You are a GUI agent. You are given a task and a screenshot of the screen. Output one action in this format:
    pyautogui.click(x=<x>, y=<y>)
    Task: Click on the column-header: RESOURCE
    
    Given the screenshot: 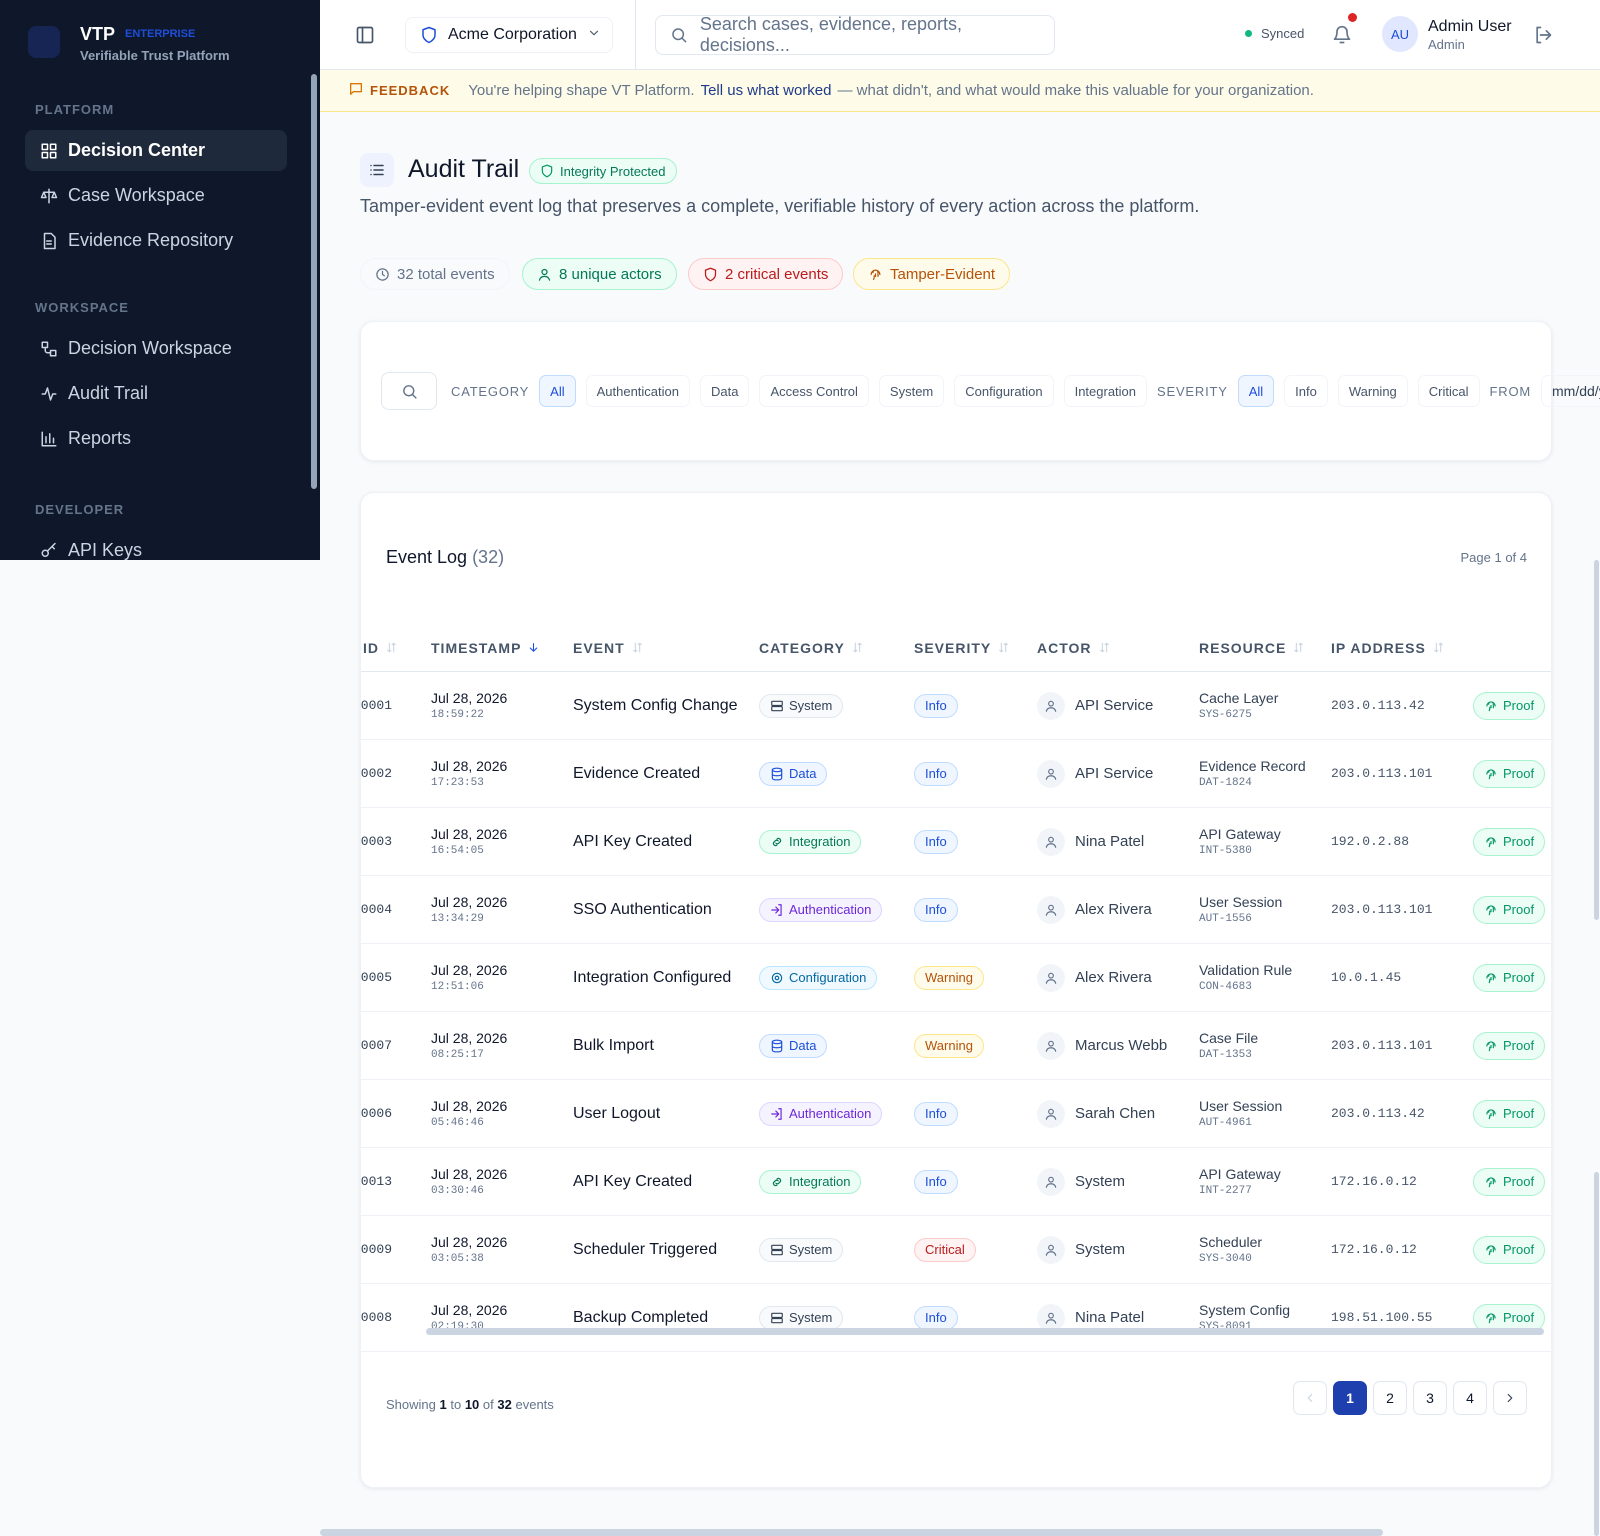 What is the action you would take?
    pyautogui.click(x=1265, y=648)
    